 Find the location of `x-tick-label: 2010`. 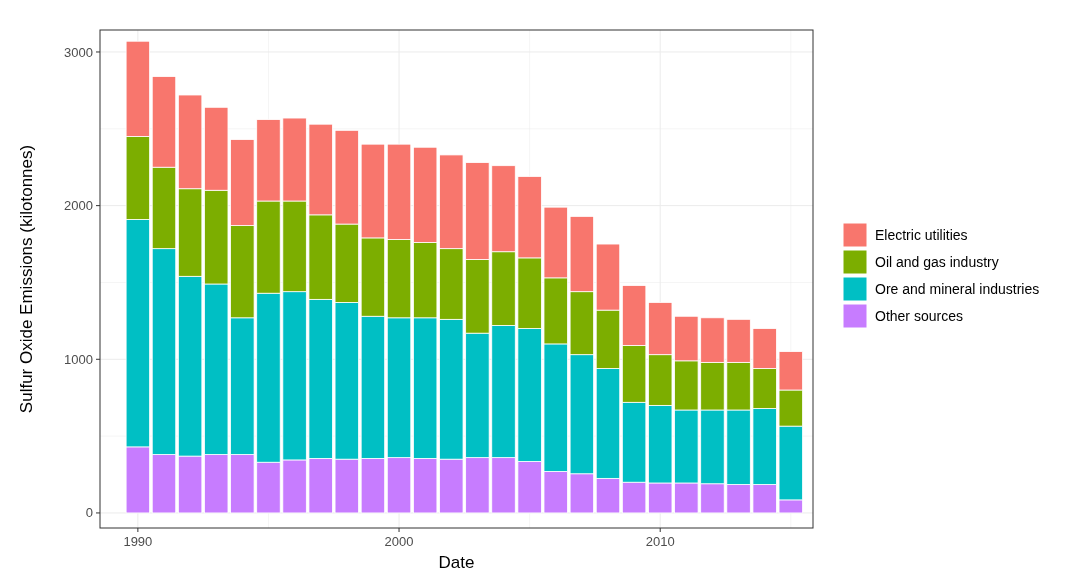

x-tick-label: 2010 is located at coordinates (660, 541).